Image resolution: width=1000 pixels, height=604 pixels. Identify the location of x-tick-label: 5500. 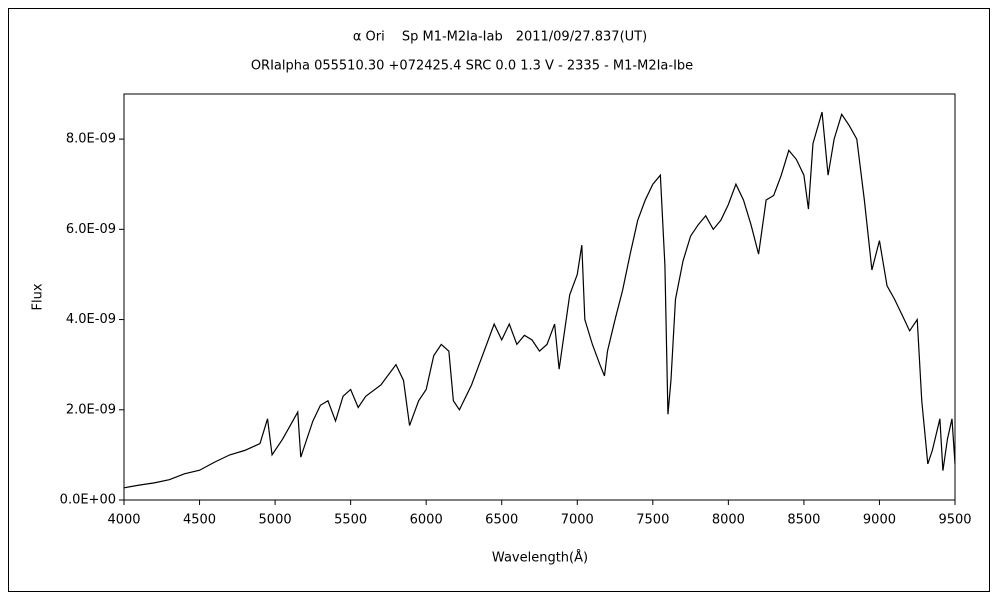
(350, 520).